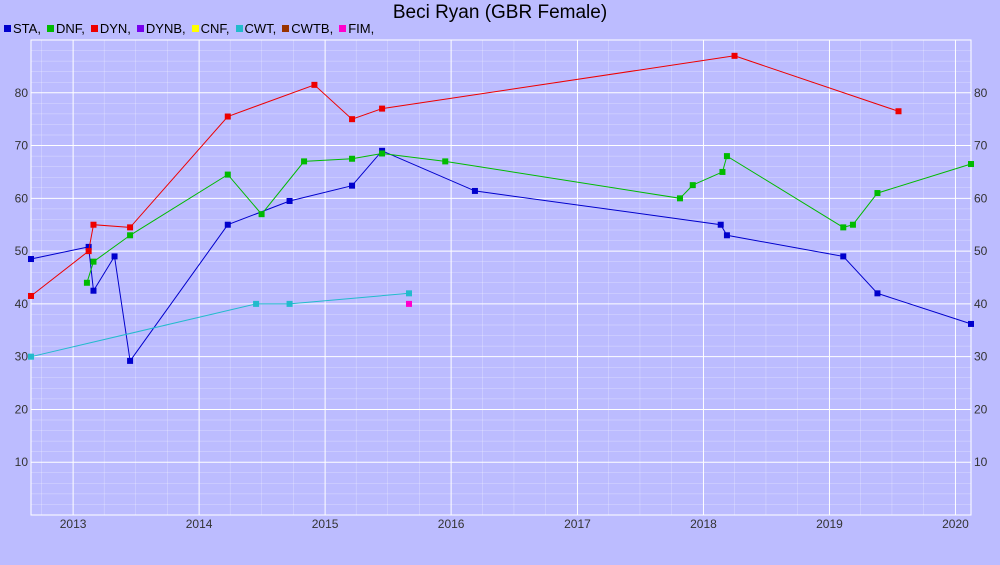 This screenshot has width=1000, height=565. What do you see at coordinates (325, 524) in the screenshot?
I see `x-tick-label: 2015` at bounding box center [325, 524].